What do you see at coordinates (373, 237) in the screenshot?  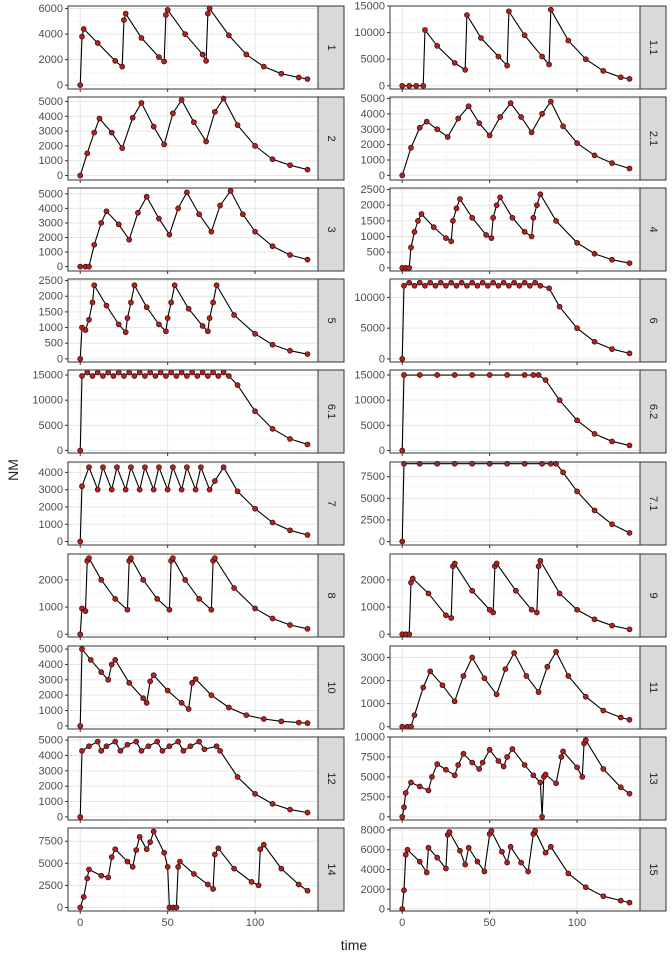 I see `y-tick-label: 1000` at bounding box center [373, 237].